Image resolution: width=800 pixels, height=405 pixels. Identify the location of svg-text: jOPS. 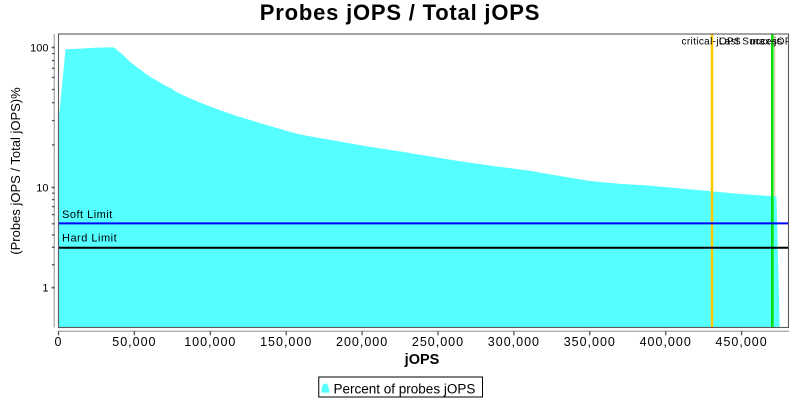
(422, 360).